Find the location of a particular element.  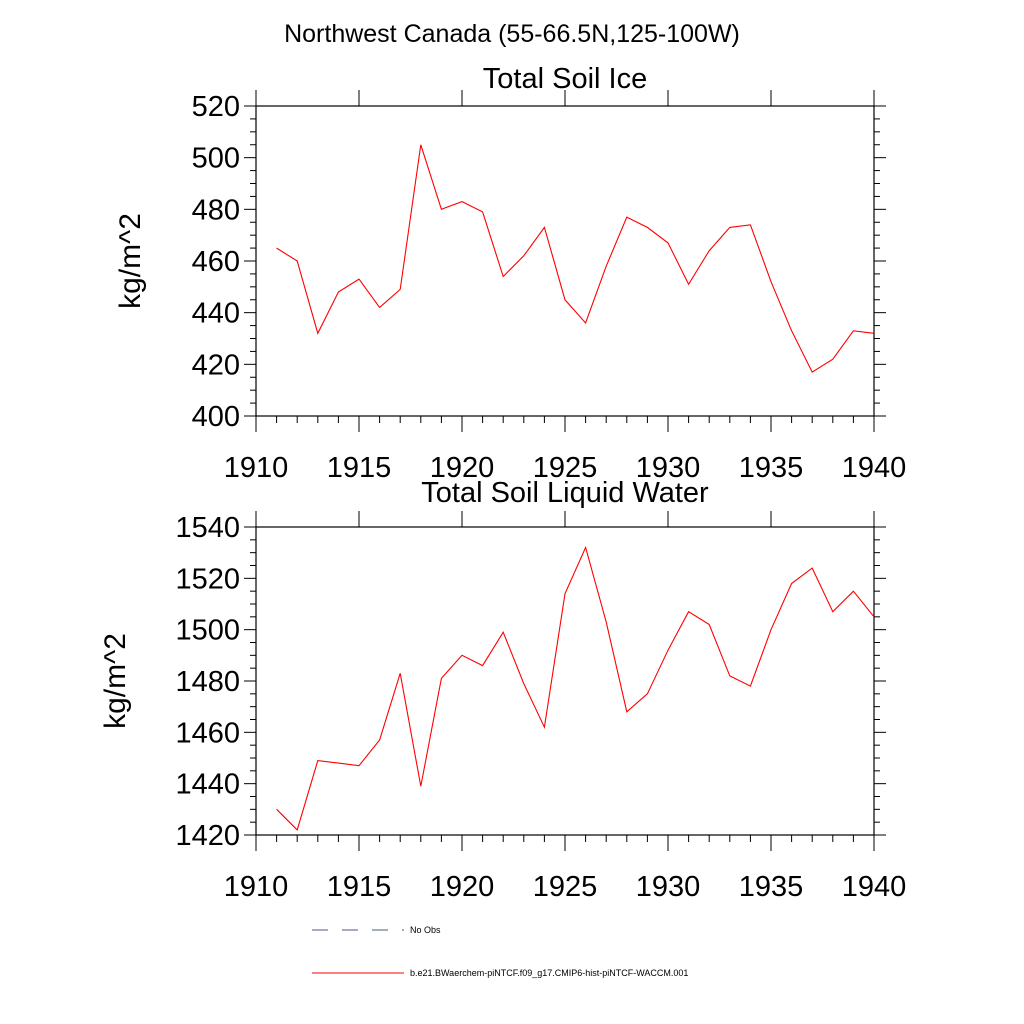

y-tick-label: 1420 is located at coordinates (207, 836).